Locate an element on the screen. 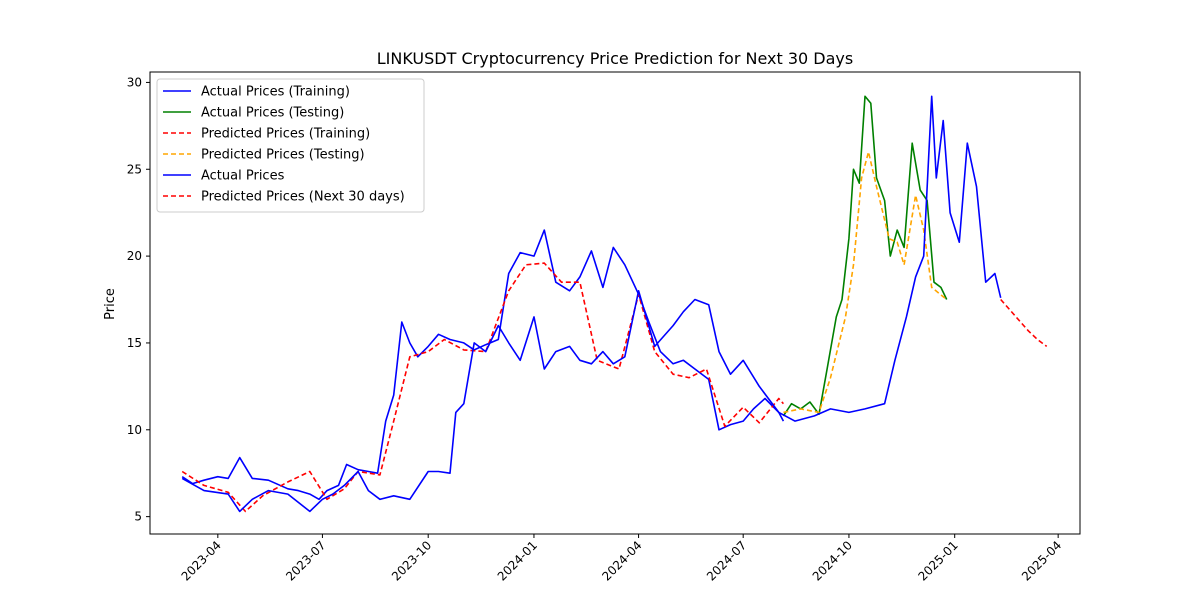  y-tick-label: 15 is located at coordinates (134, 343).